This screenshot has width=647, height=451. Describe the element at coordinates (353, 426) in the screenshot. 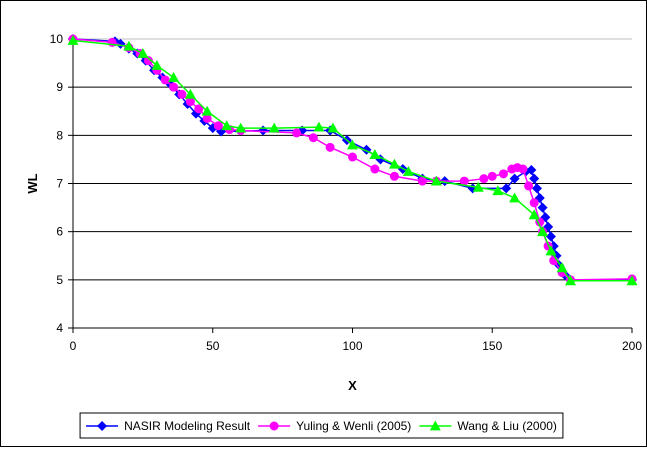

I see `legend-label: Yuling & Wenli (2005)` at that location.